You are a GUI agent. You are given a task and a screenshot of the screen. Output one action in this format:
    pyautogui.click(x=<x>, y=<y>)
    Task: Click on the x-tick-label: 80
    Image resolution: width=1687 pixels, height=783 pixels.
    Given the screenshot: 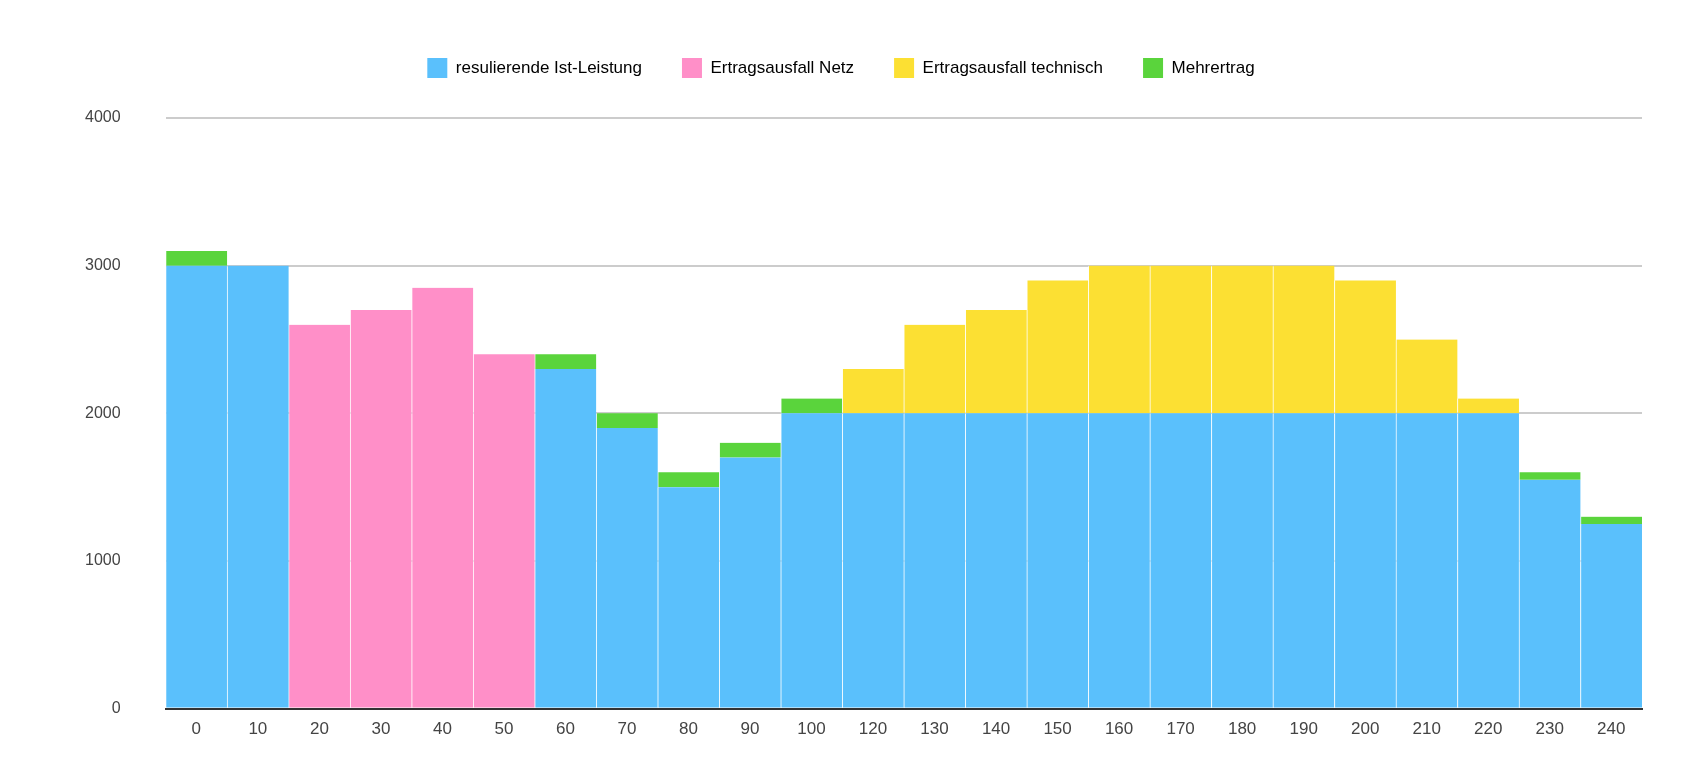 What is the action you would take?
    pyautogui.click(x=688, y=729)
    